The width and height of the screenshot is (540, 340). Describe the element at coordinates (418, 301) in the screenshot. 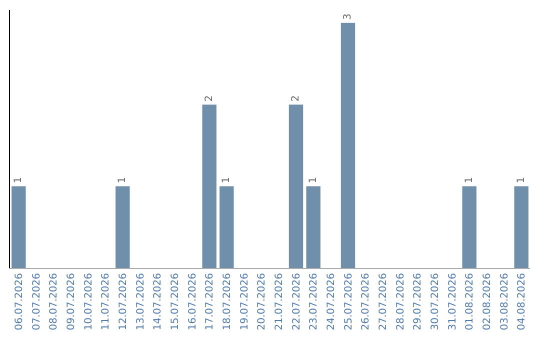

I see `x-tick-label: 29.07.2026` at that location.